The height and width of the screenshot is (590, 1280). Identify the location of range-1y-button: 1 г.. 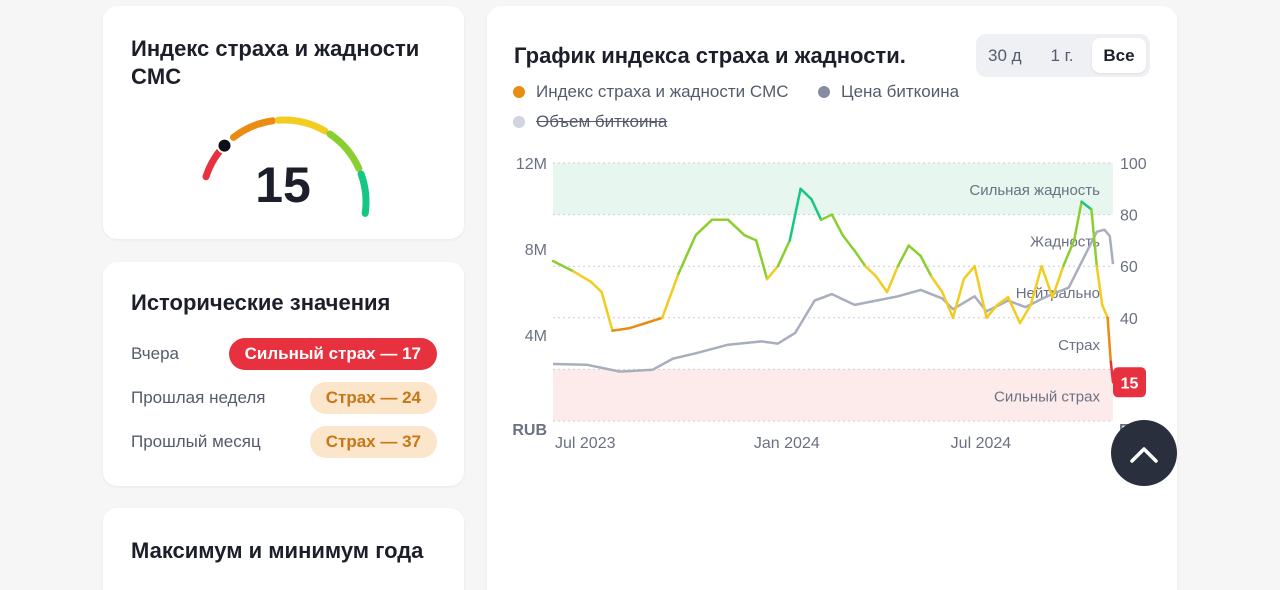
(1062, 55).